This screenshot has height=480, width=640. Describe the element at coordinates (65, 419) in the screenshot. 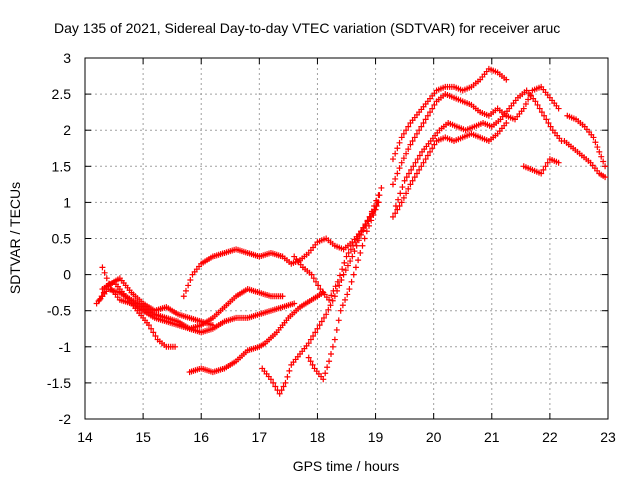

I see `y-tick-label: -2` at that location.